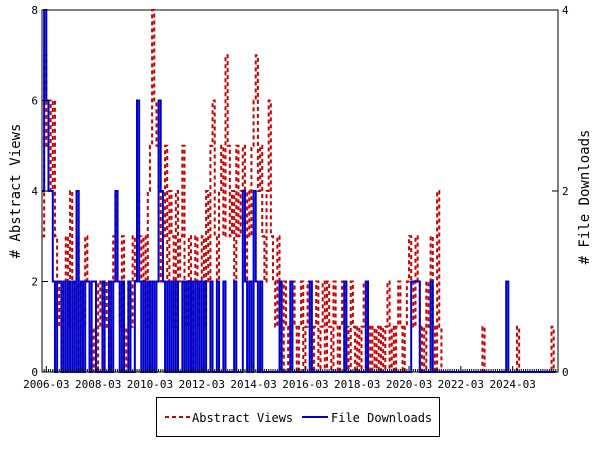 This screenshot has height=450, width=600. Describe the element at coordinates (34, 282) in the screenshot. I see `y-left-tick-label: 2` at that location.